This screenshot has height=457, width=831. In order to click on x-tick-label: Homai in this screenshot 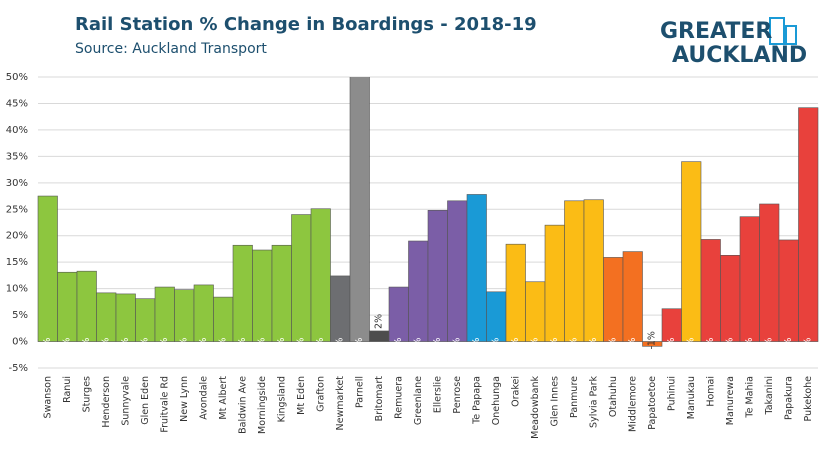, I will do `click(710, 391)`.